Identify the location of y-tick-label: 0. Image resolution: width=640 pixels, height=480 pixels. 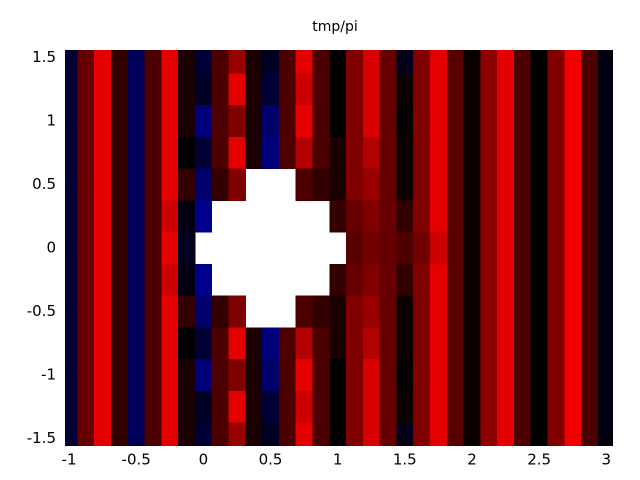
(51, 248).